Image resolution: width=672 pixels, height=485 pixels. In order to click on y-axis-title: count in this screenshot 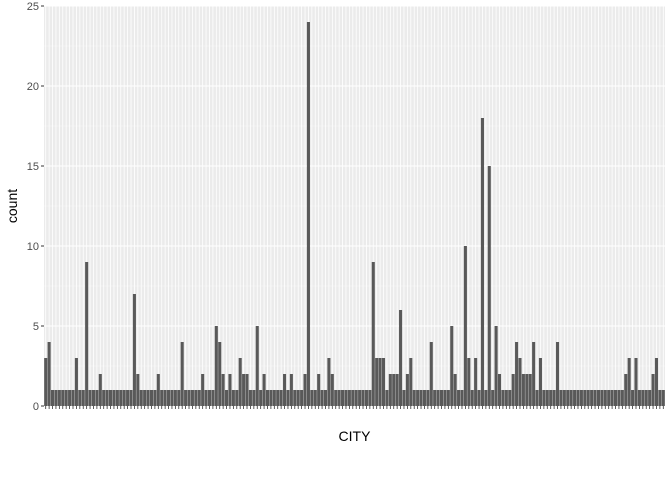, I will do `click(12, 206)`.